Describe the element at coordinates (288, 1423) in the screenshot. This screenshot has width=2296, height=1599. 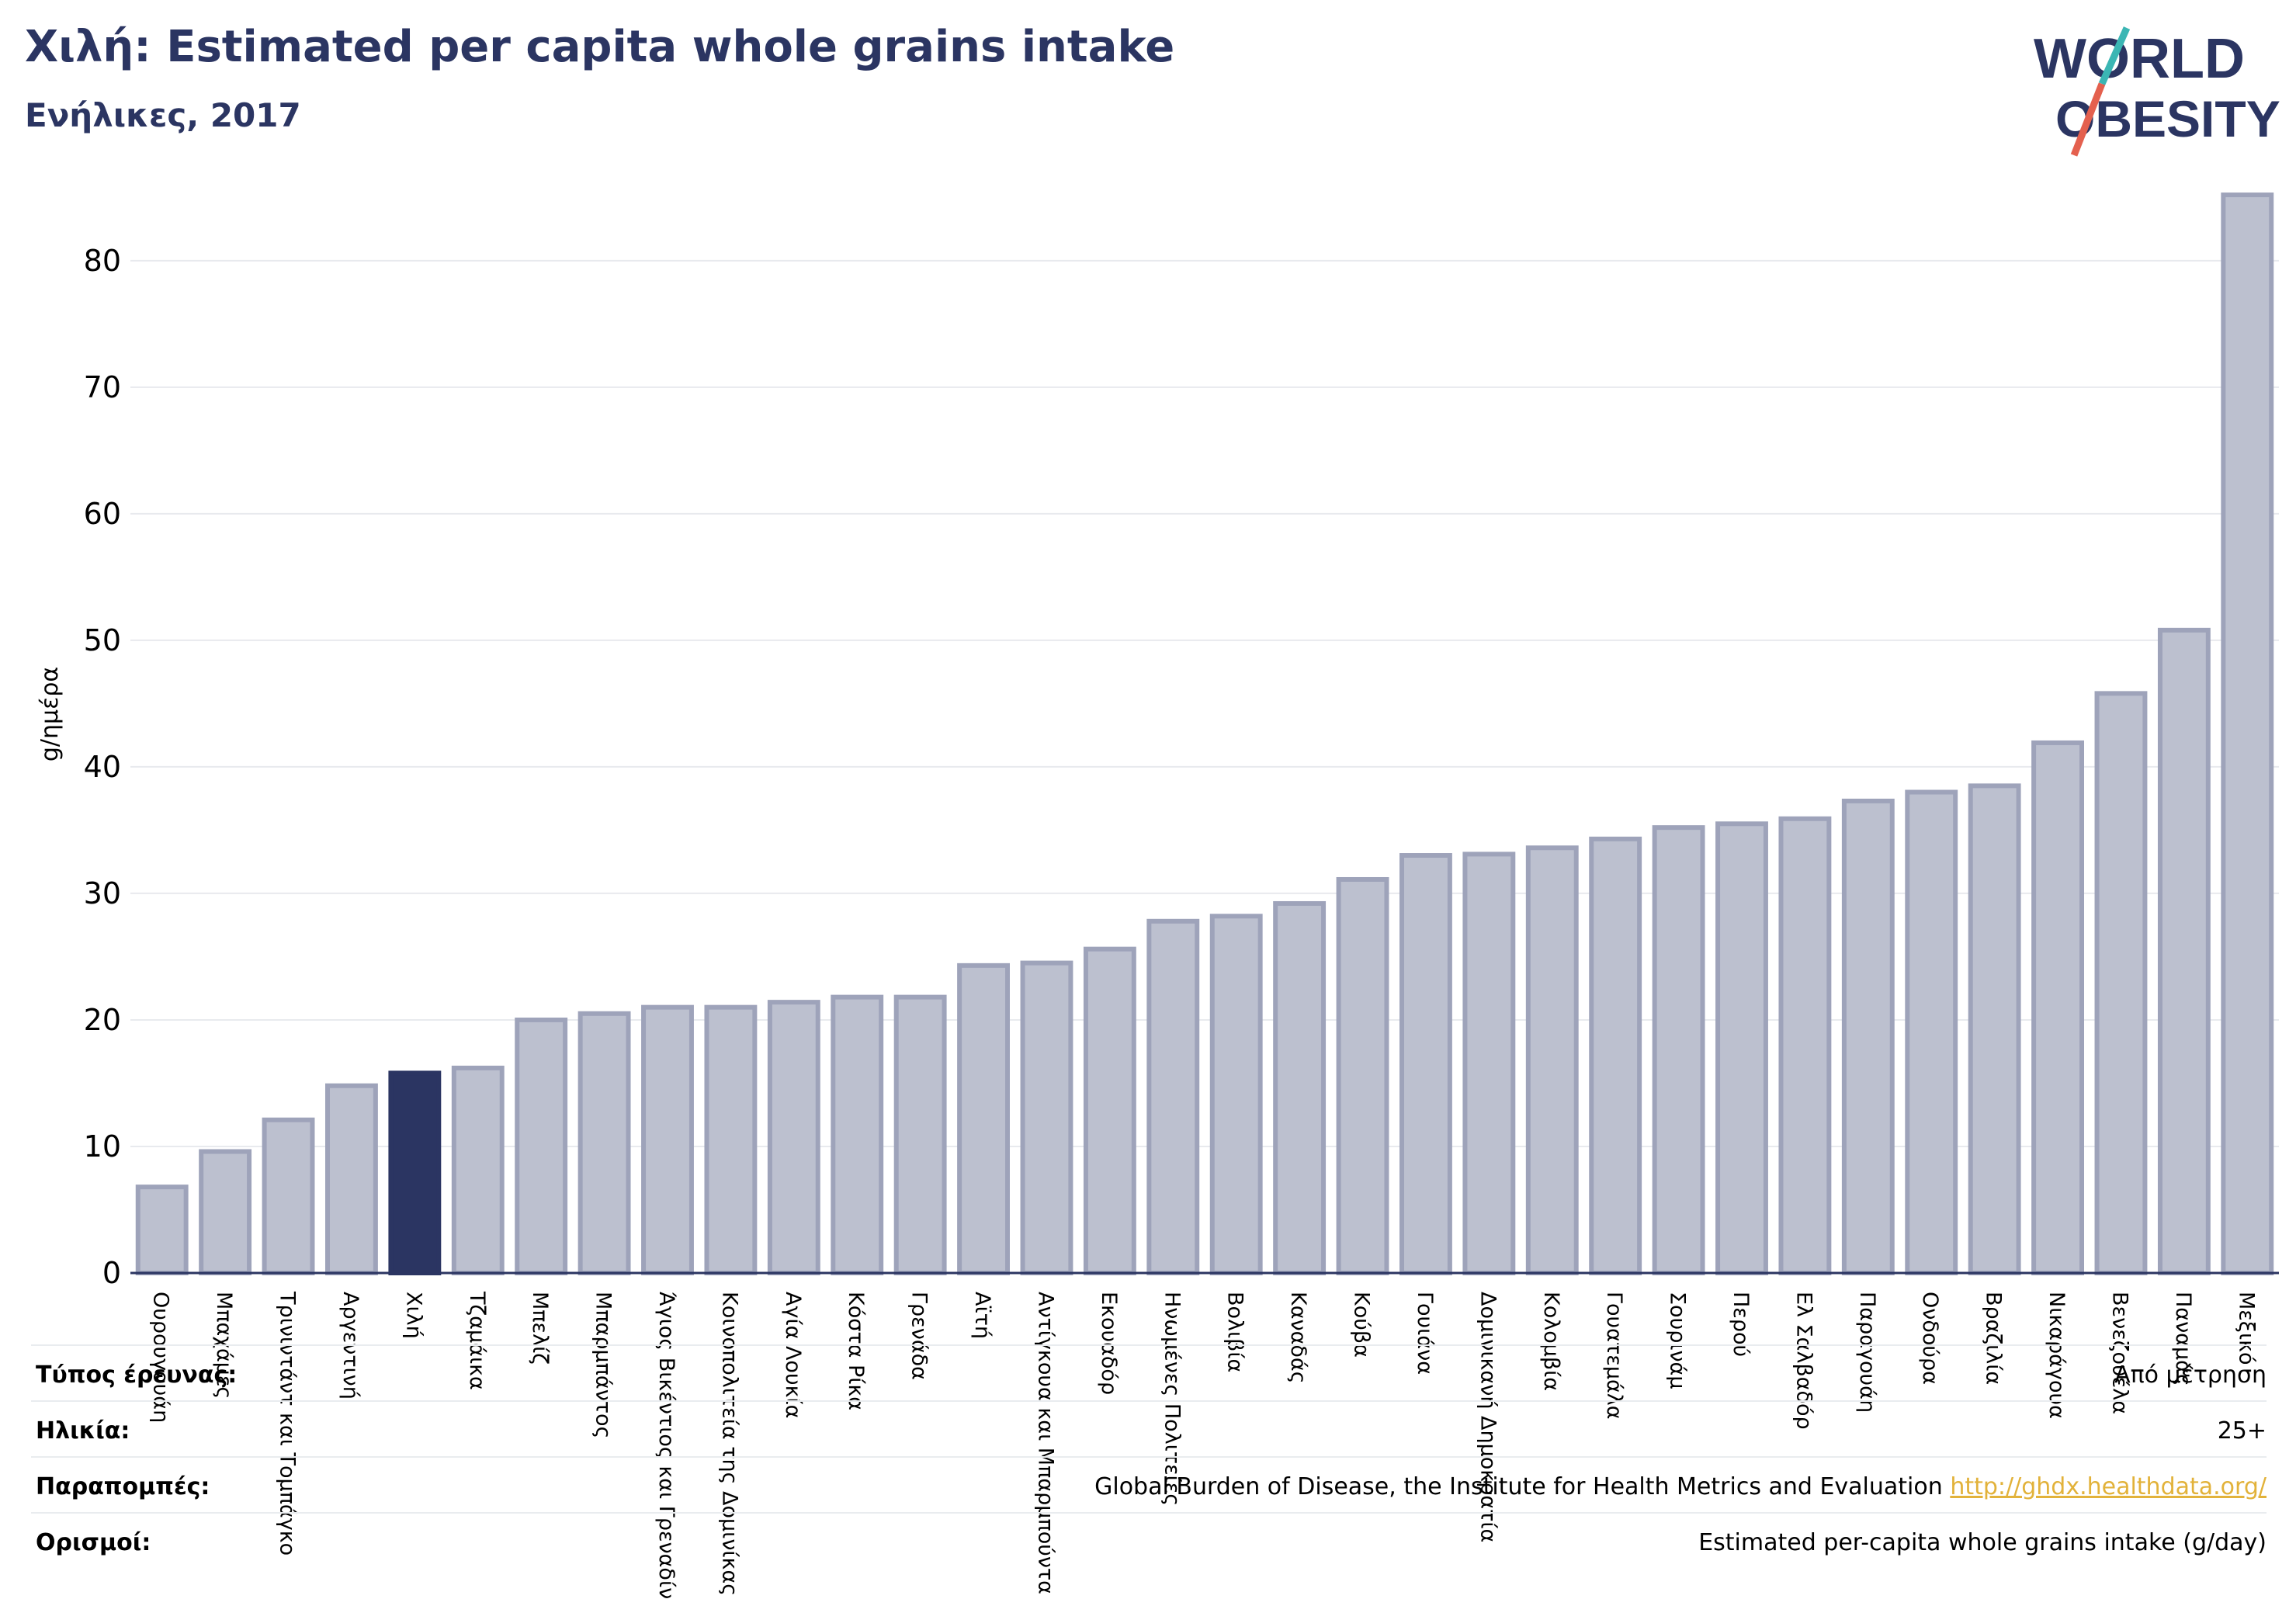
I see `x-tick-label: Τρινιντάντ και Τομπάγκο` at that location.